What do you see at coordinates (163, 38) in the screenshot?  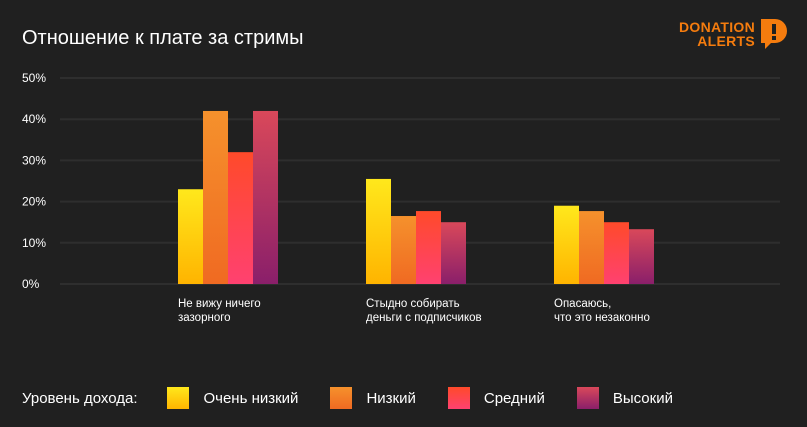 I see `page-title: Отношение к плате за стримы` at bounding box center [163, 38].